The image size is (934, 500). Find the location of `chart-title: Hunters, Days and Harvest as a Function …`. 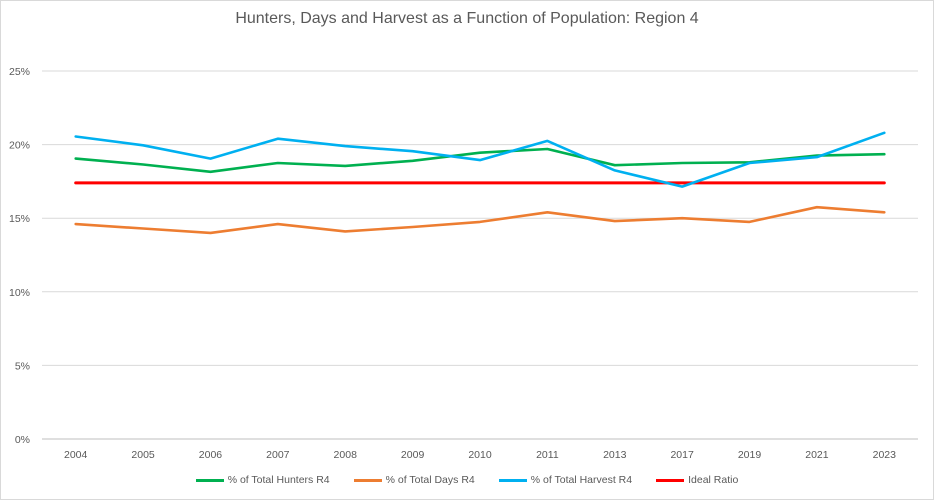

chart-title: Hunters, Days and Harvest as a Function … is located at coordinates (467, 18).